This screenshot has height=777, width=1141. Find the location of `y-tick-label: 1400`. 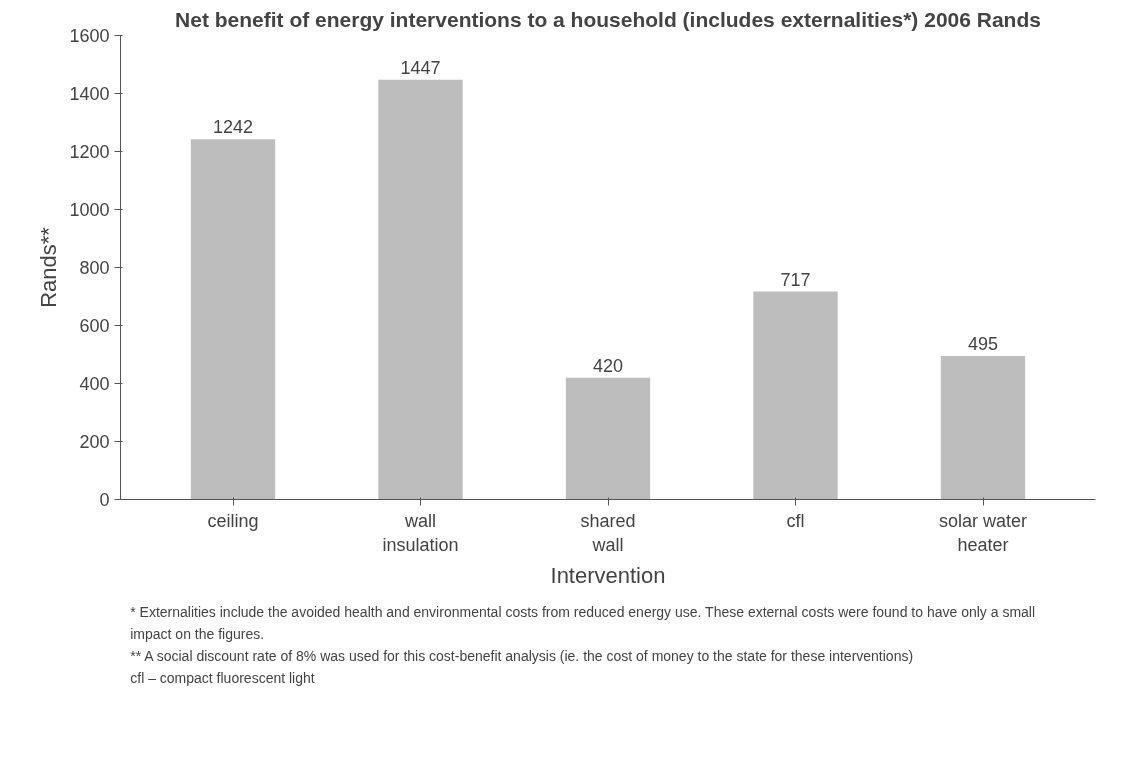

y-tick-label: 1400 is located at coordinates (89, 94).